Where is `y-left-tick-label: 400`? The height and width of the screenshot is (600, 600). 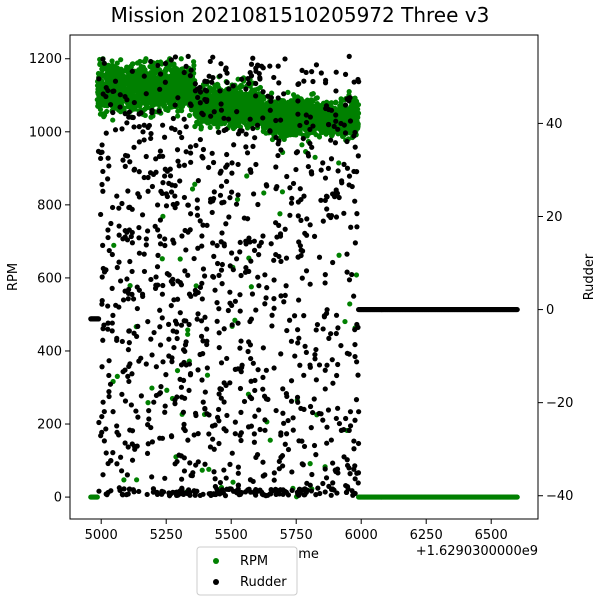 y-left-tick-label: 400 is located at coordinates (49, 351).